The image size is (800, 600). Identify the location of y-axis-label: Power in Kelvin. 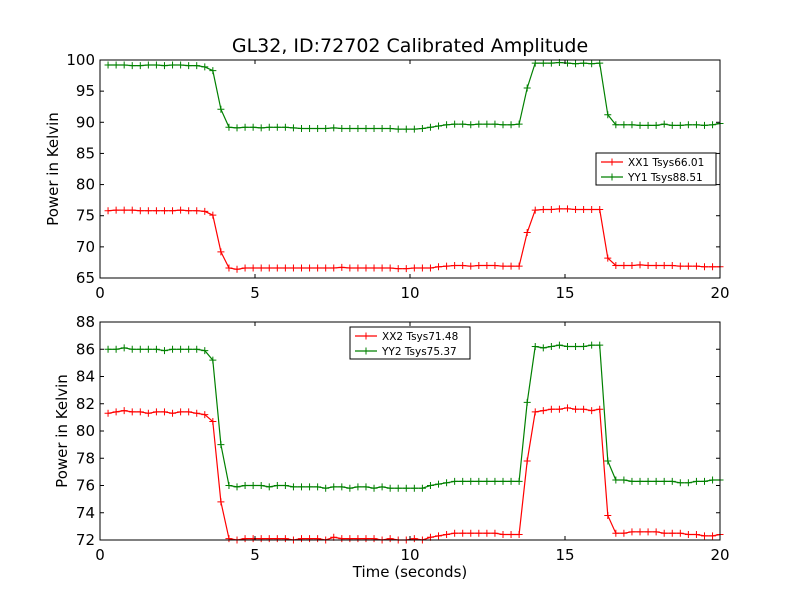
(53, 169).